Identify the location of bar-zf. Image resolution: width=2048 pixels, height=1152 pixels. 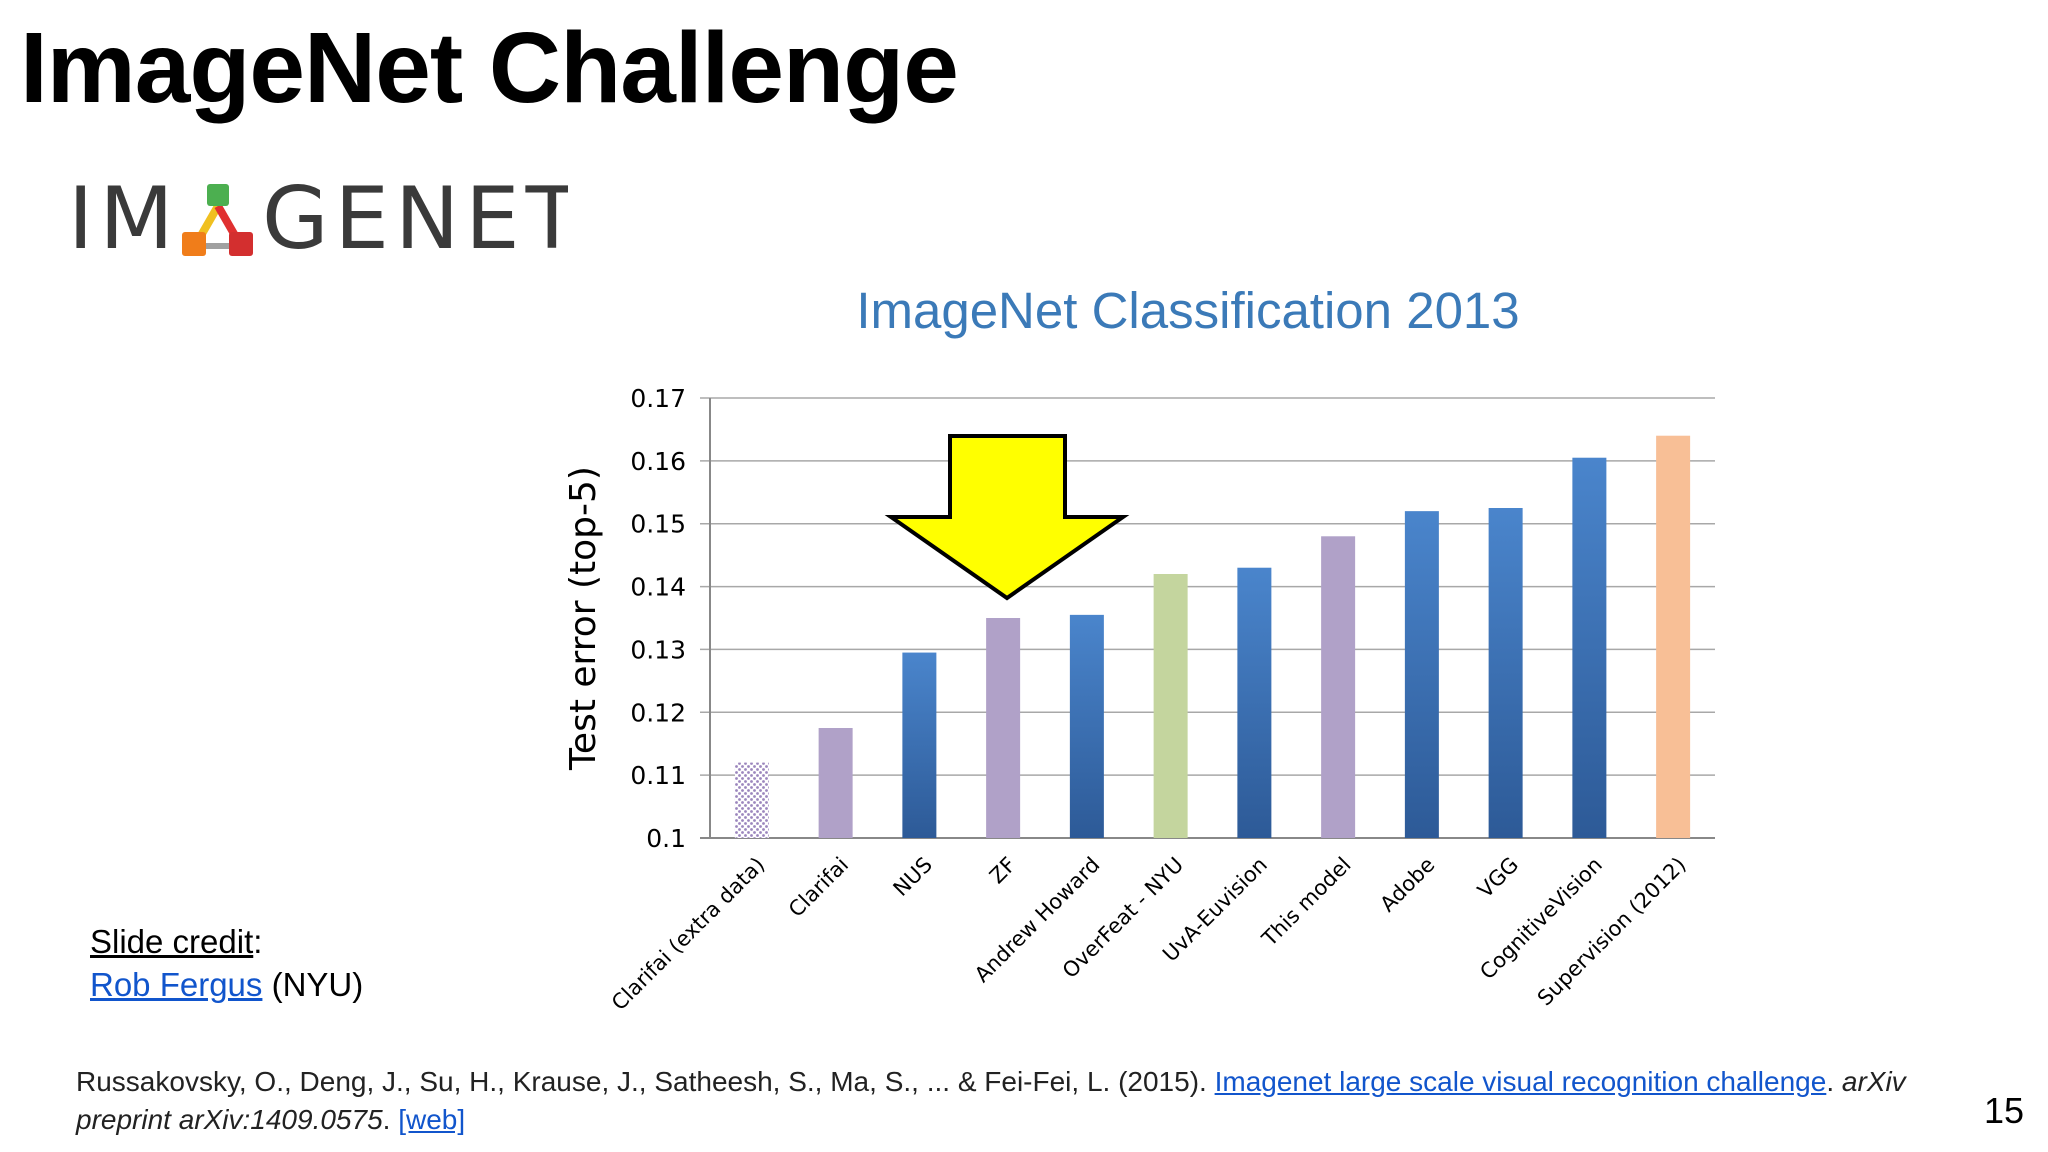
(1003, 728).